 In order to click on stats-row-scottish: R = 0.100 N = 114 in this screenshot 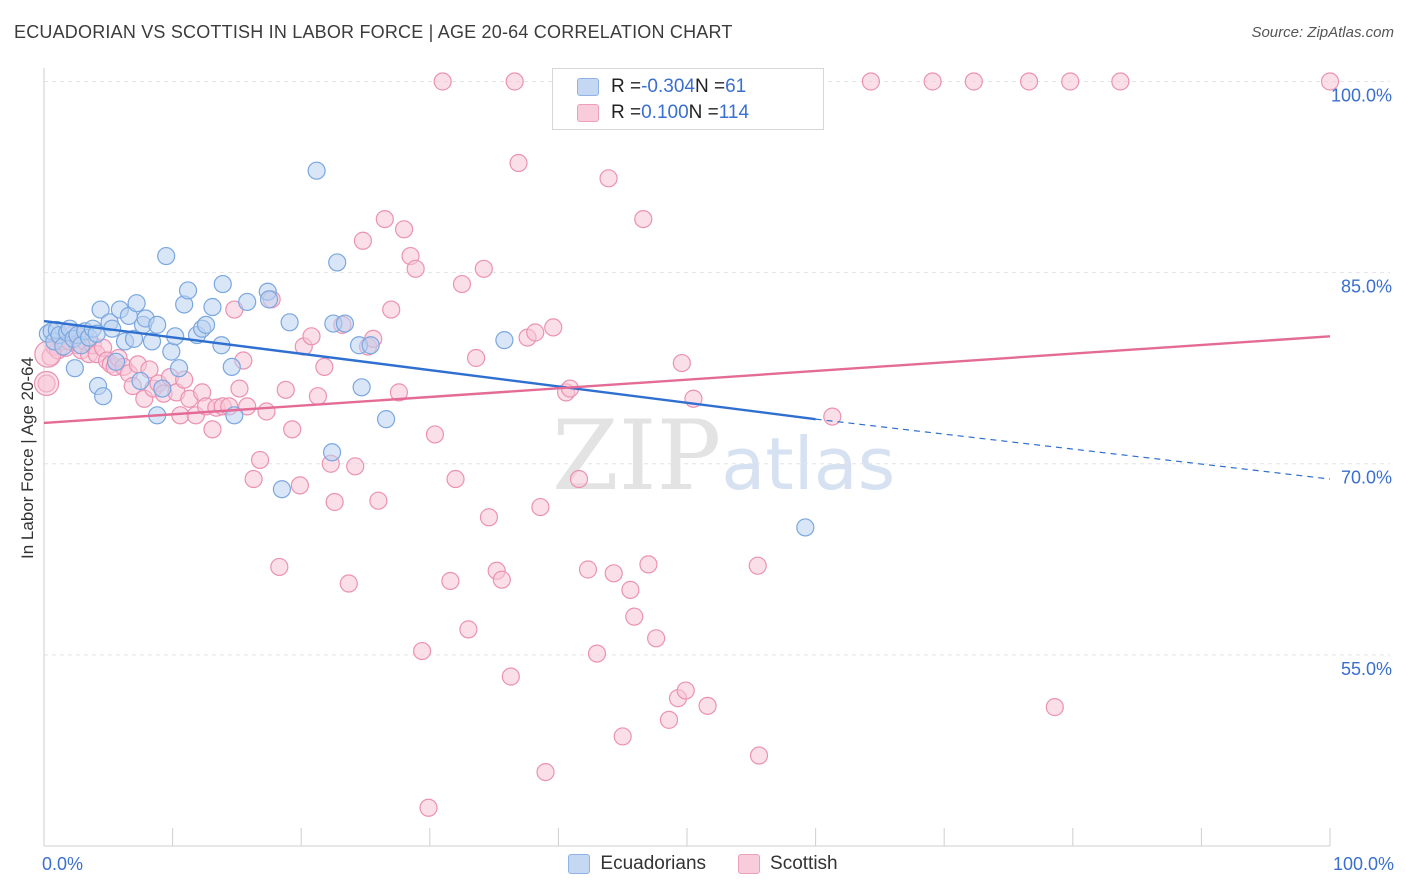, I will do `click(663, 113)`.